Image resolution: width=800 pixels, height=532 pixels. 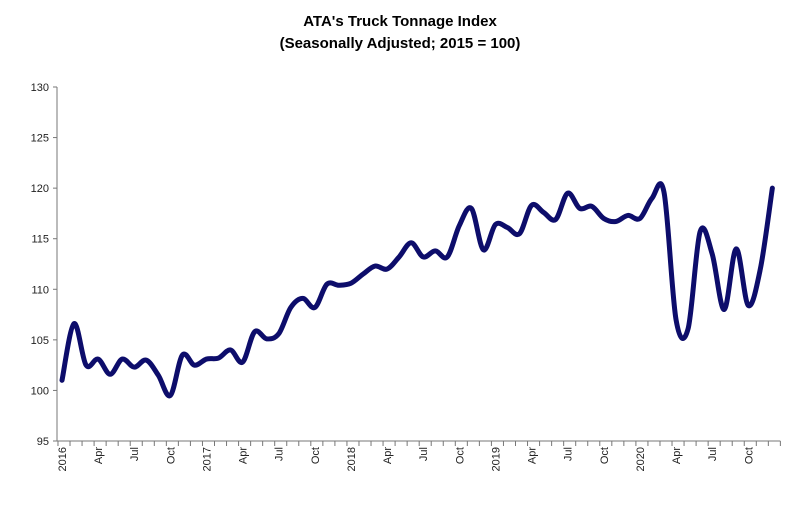 What do you see at coordinates (40, 391) in the screenshot?
I see `y-tick-label: 100` at bounding box center [40, 391].